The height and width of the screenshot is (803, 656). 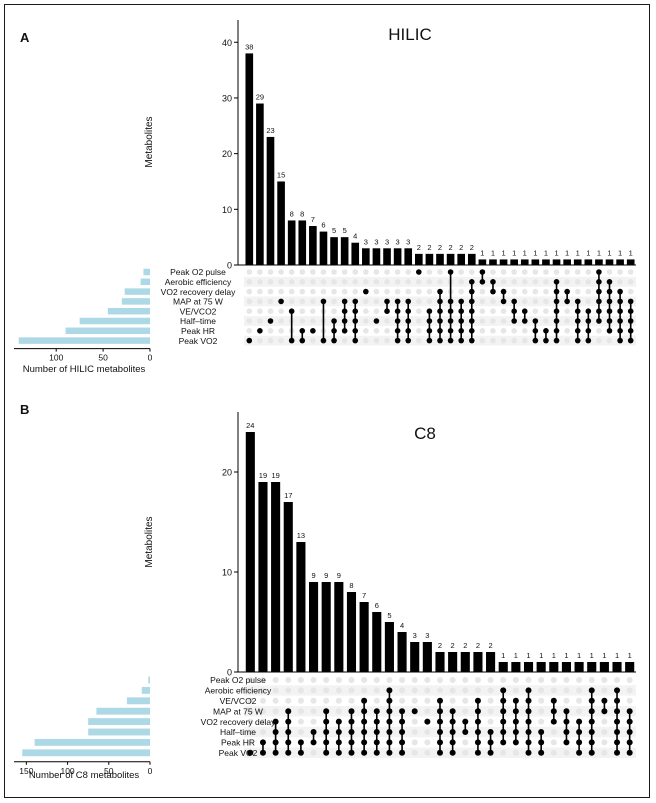 What do you see at coordinates (149, 541) in the screenshot?
I see `y-axis-label: Metabolites` at bounding box center [149, 541].